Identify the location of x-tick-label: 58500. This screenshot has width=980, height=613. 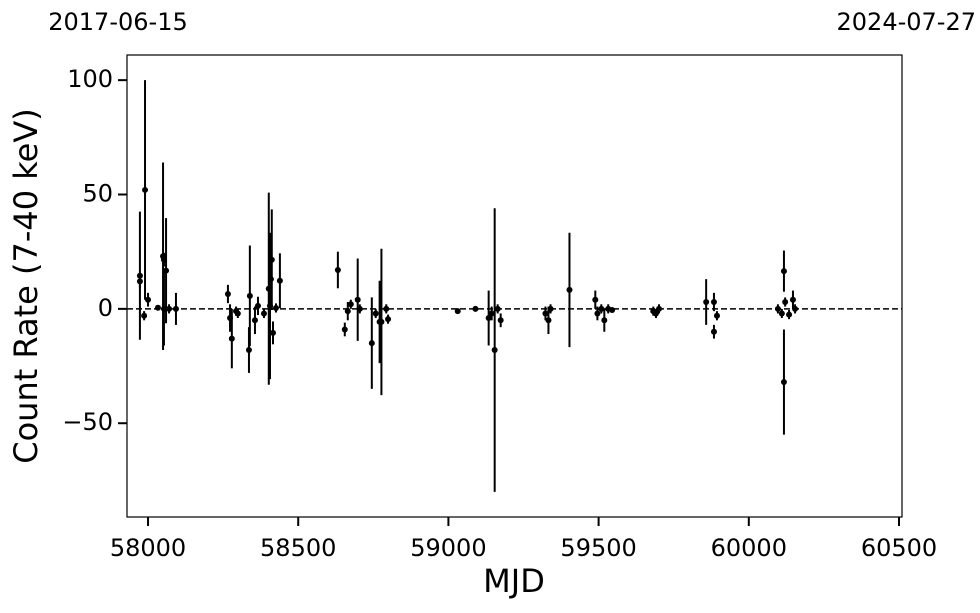
(298, 548).